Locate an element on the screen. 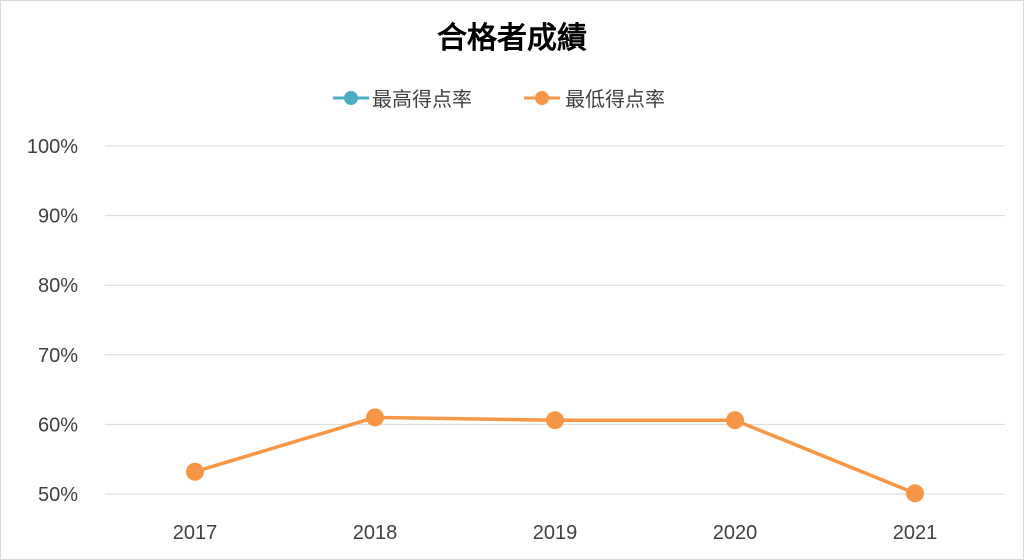 This screenshot has height=560, width=1024. x-tick-label: 2021 is located at coordinates (915, 533).